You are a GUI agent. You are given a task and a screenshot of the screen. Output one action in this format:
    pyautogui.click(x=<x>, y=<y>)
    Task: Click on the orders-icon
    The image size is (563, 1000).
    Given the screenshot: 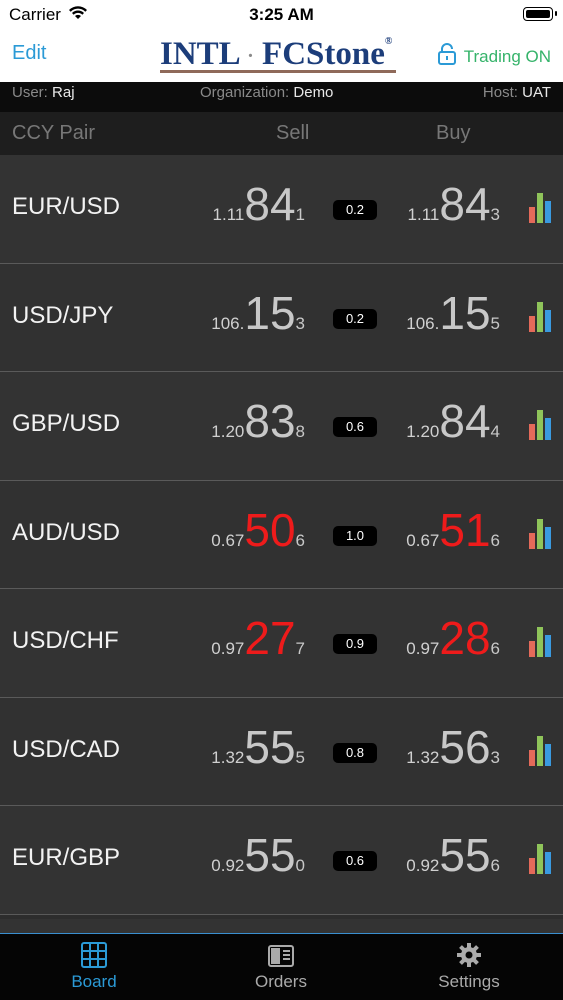 What is the action you would take?
    pyautogui.click(x=281, y=956)
    